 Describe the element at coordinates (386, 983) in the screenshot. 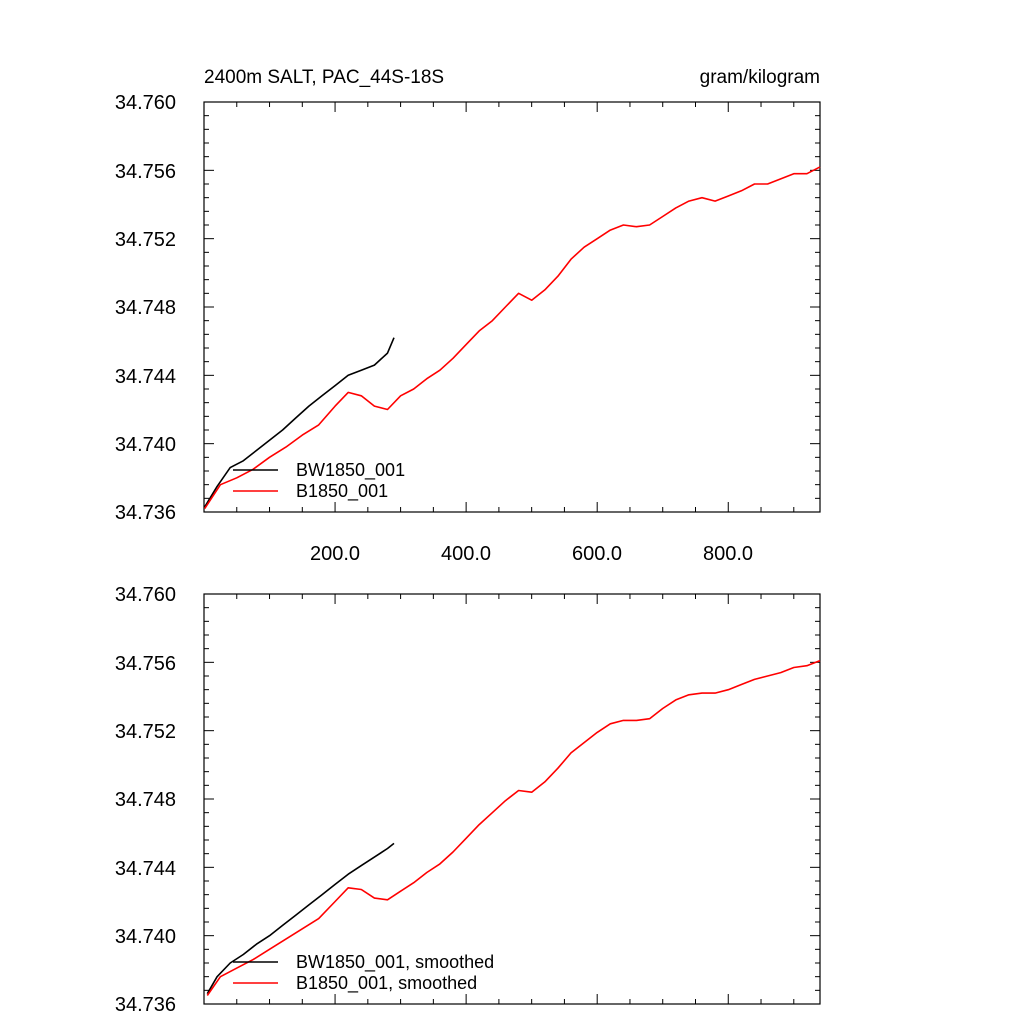

I see `legend-label-b1850-smoothed: B1850_001, smoothed` at that location.